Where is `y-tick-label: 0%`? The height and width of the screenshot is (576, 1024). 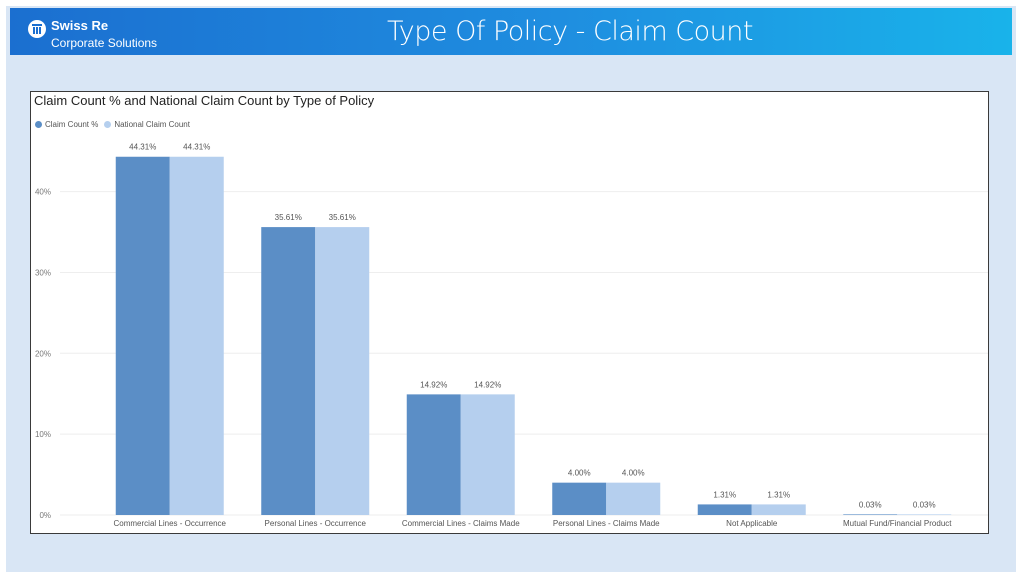
y-tick-label: 0% is located at coordinates (45, 515).